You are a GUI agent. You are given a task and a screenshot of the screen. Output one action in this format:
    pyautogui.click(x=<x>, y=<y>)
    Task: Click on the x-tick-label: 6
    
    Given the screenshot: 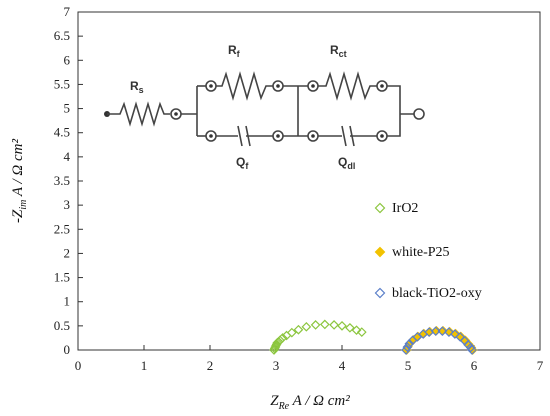 What is the action you would take?
    pyautogui.click(x=474, y=365)
    